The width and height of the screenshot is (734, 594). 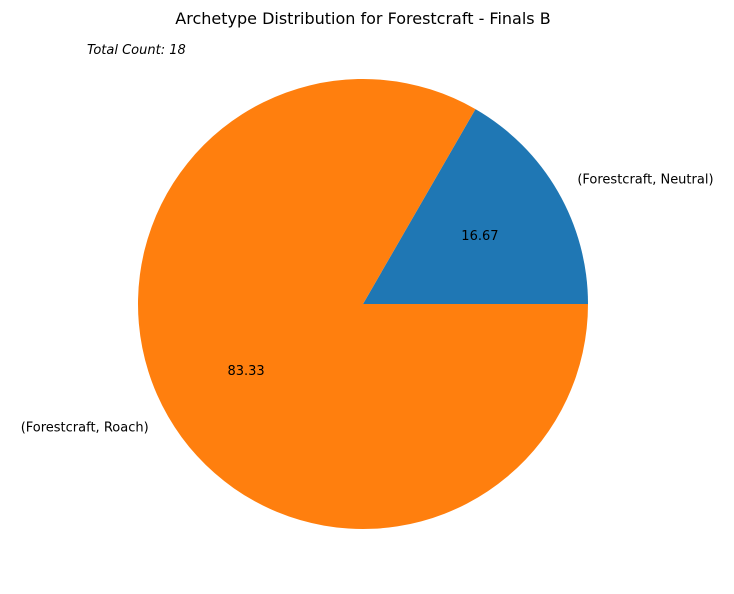 I want to click on total-count-annotation: Total Count: 18, so click(x=136, y=50).